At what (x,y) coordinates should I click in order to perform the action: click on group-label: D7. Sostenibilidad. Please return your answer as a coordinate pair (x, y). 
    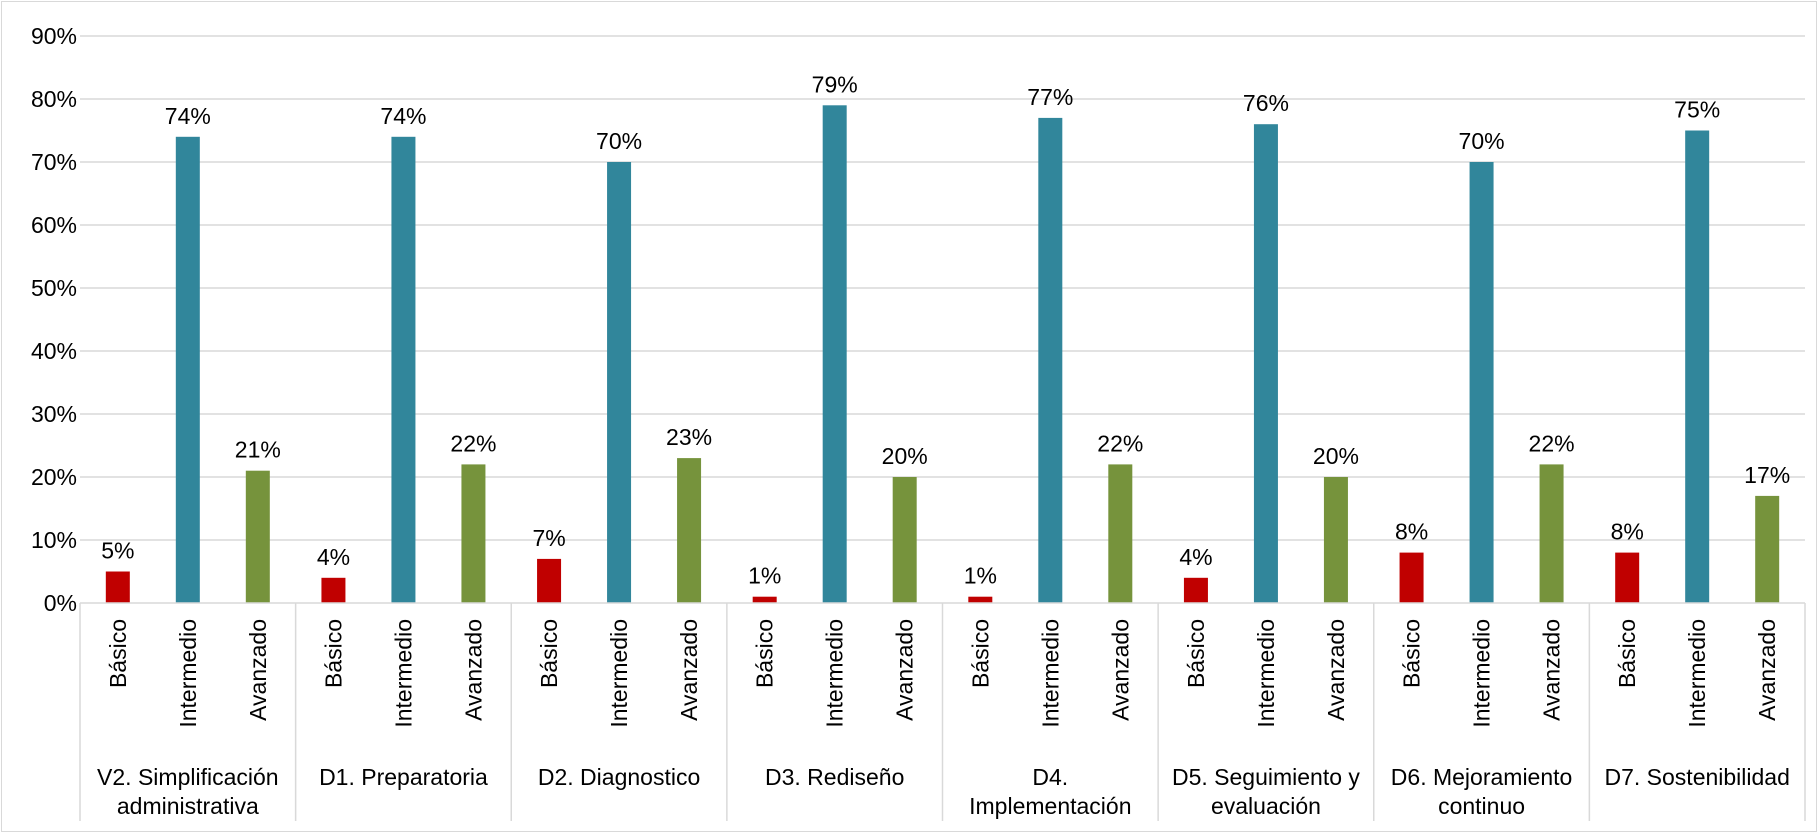
    Looking at the image, I should click on (1696, 777).